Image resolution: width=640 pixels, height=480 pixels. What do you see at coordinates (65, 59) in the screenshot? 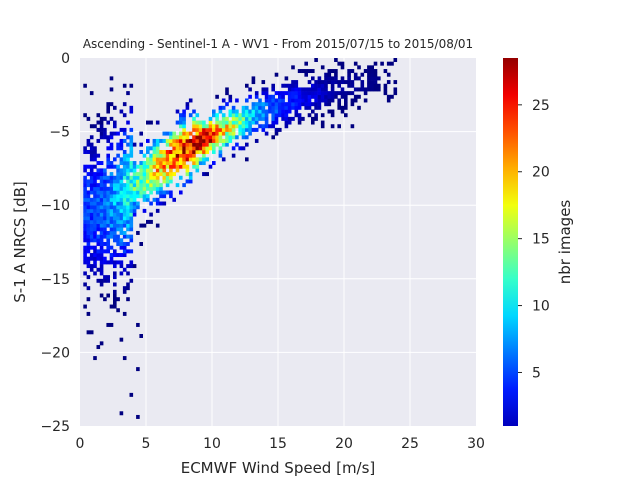
I see `y-tick-label: 0` at bounding box center [65, 59].